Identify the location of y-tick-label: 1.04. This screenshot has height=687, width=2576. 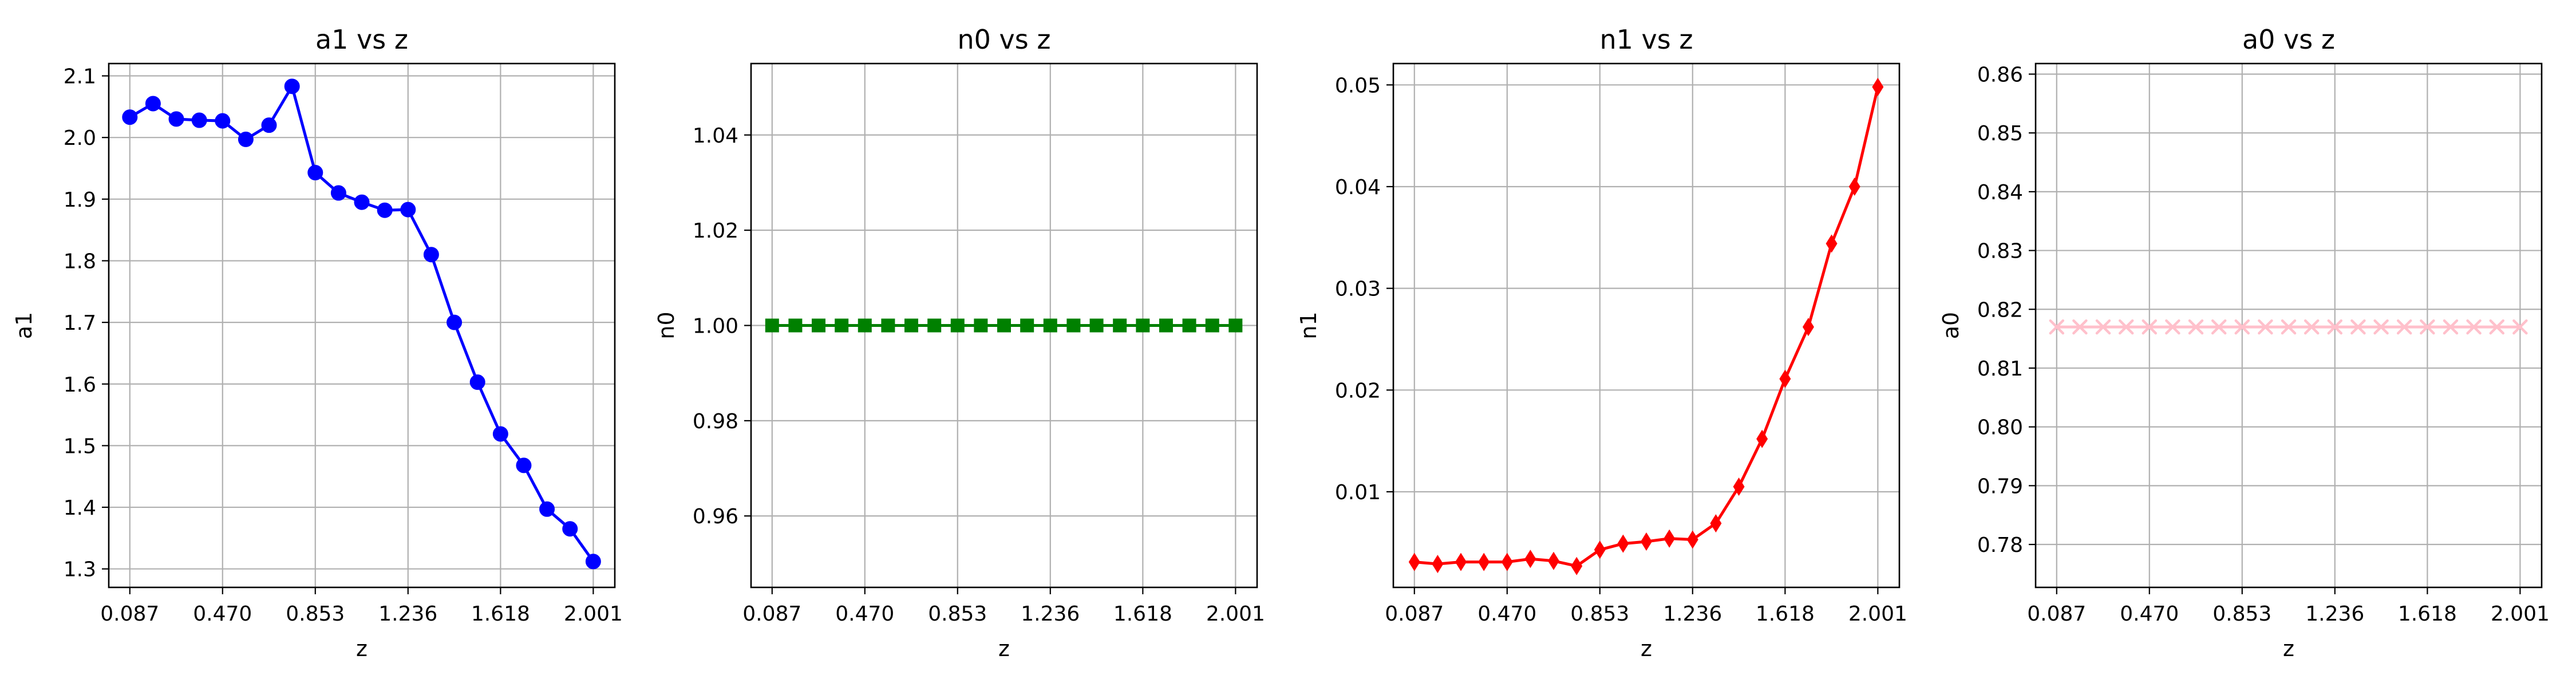
(715, 136).